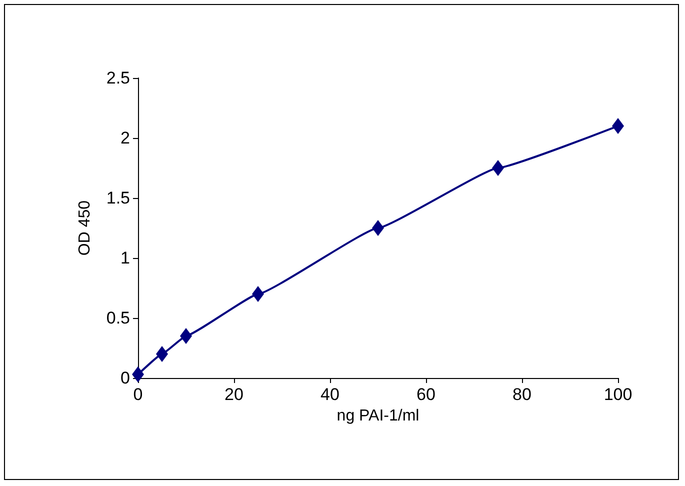 The height and width of the screenshot is (486, 685). Describe the element at coordinates (125, 258) in the screenshot. I see `y-tick-label: 1` at that location.